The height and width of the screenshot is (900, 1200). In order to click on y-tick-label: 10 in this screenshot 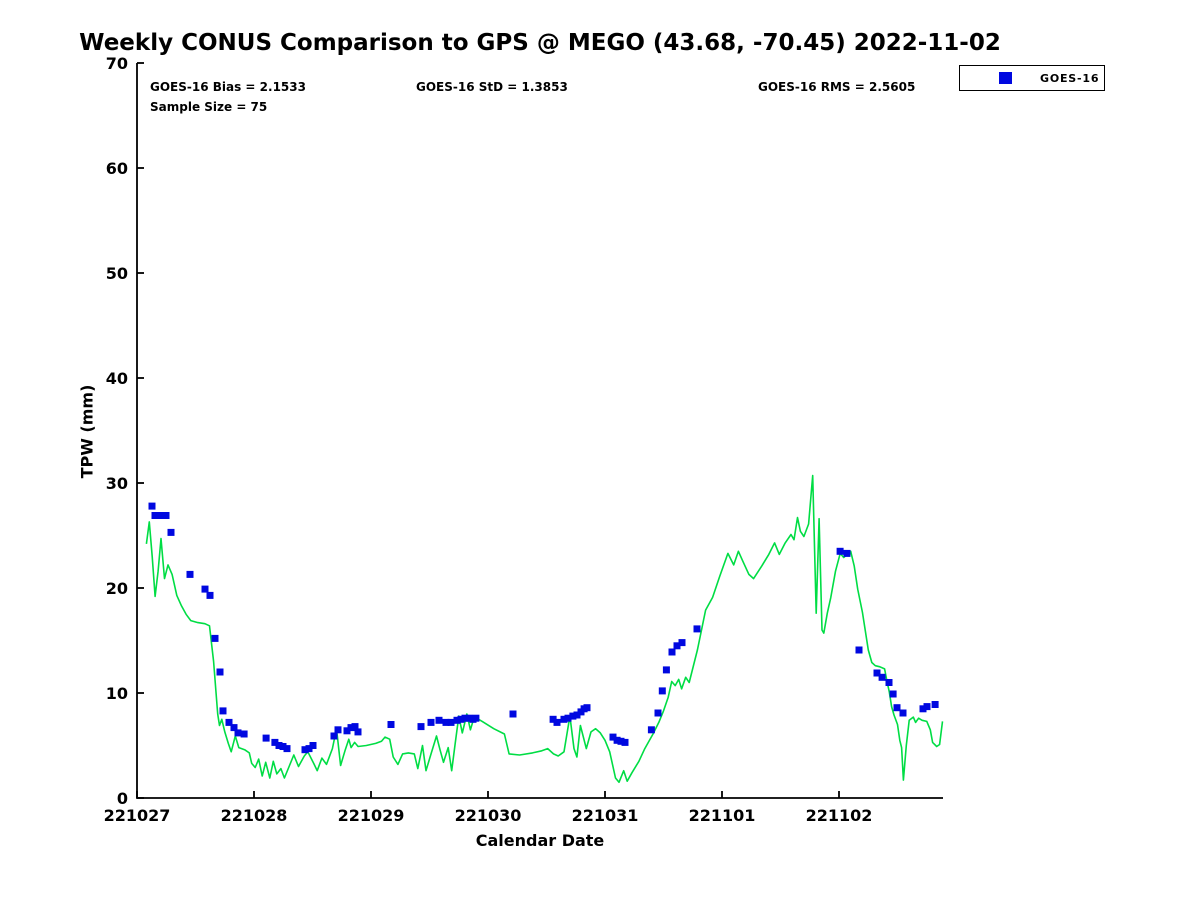, I will do `click(117, 693)`.